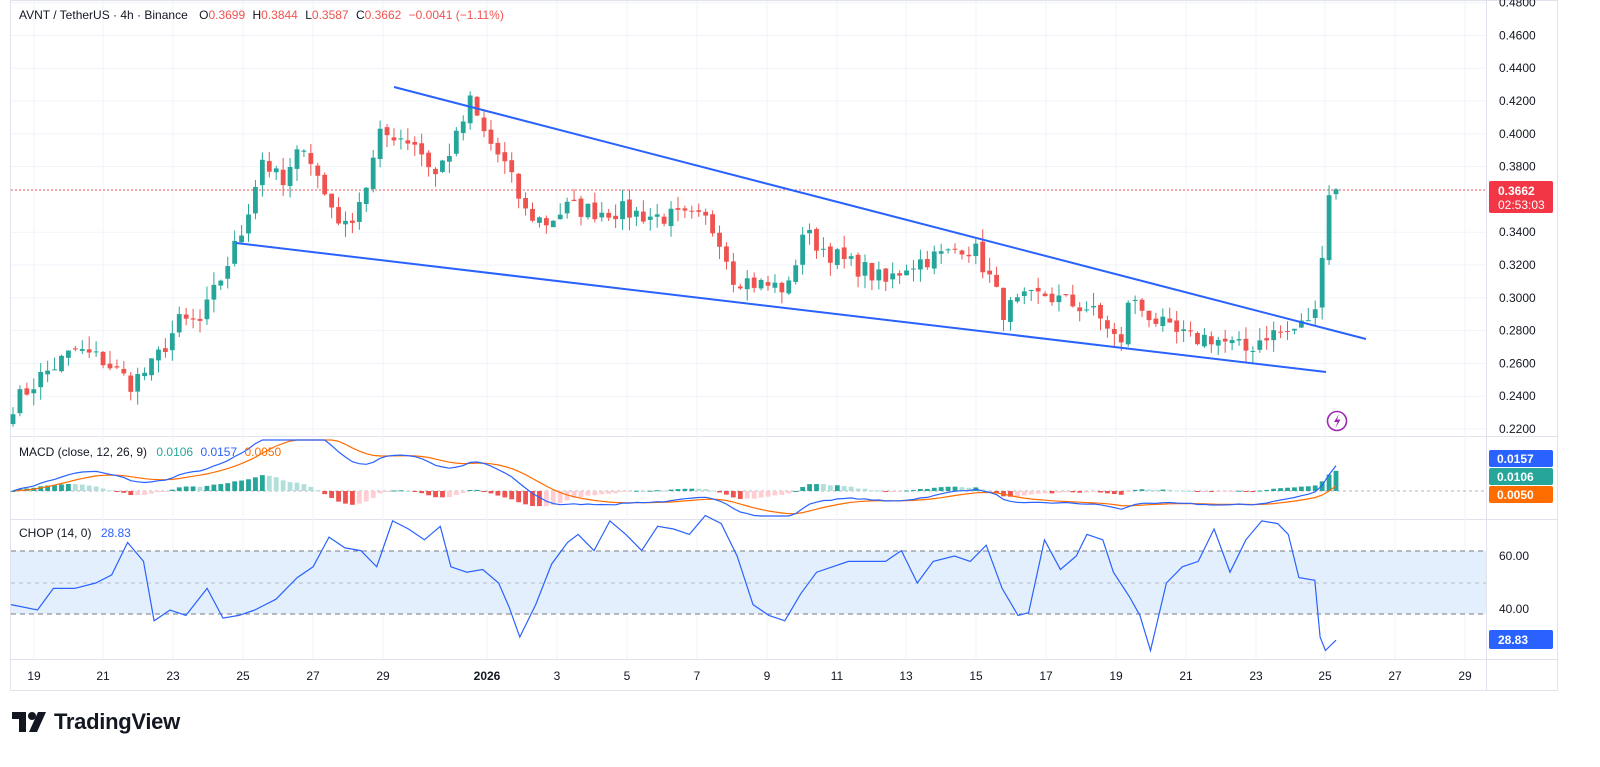 This screenshot has width=1600, height=767. I want to click on last-price-badge: 0.3662 02:53:03, so click(1521, 197).